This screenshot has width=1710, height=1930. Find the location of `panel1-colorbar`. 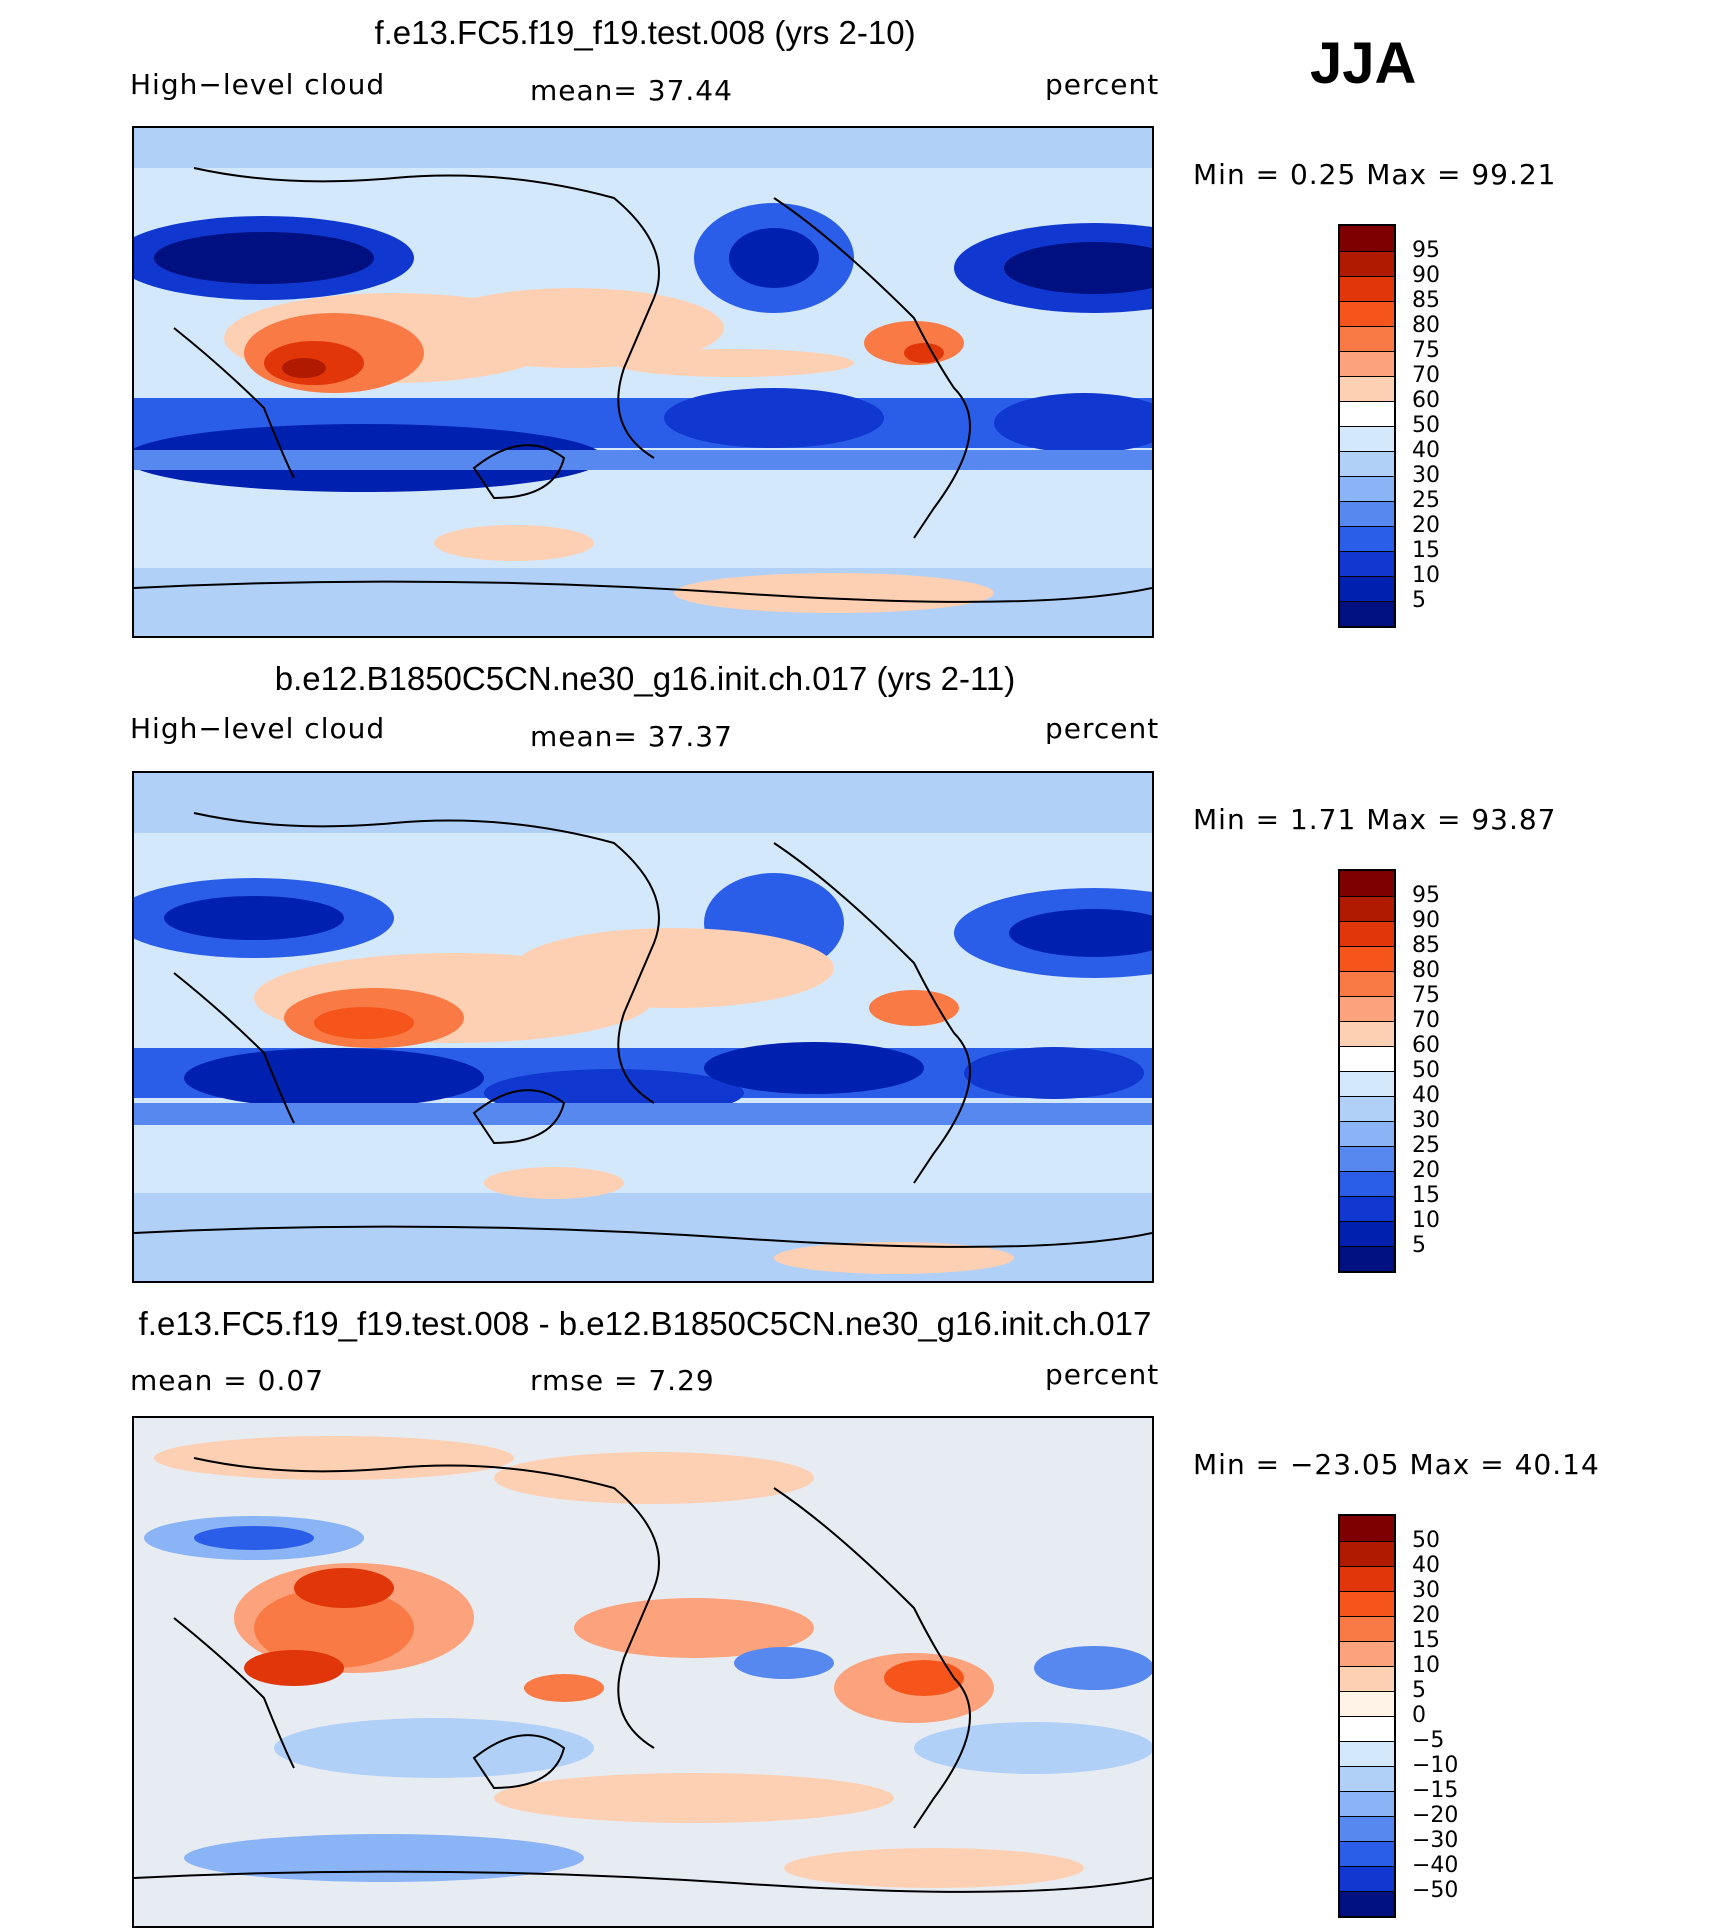

panel1-colorbar is located at coordinates (1367, 426).